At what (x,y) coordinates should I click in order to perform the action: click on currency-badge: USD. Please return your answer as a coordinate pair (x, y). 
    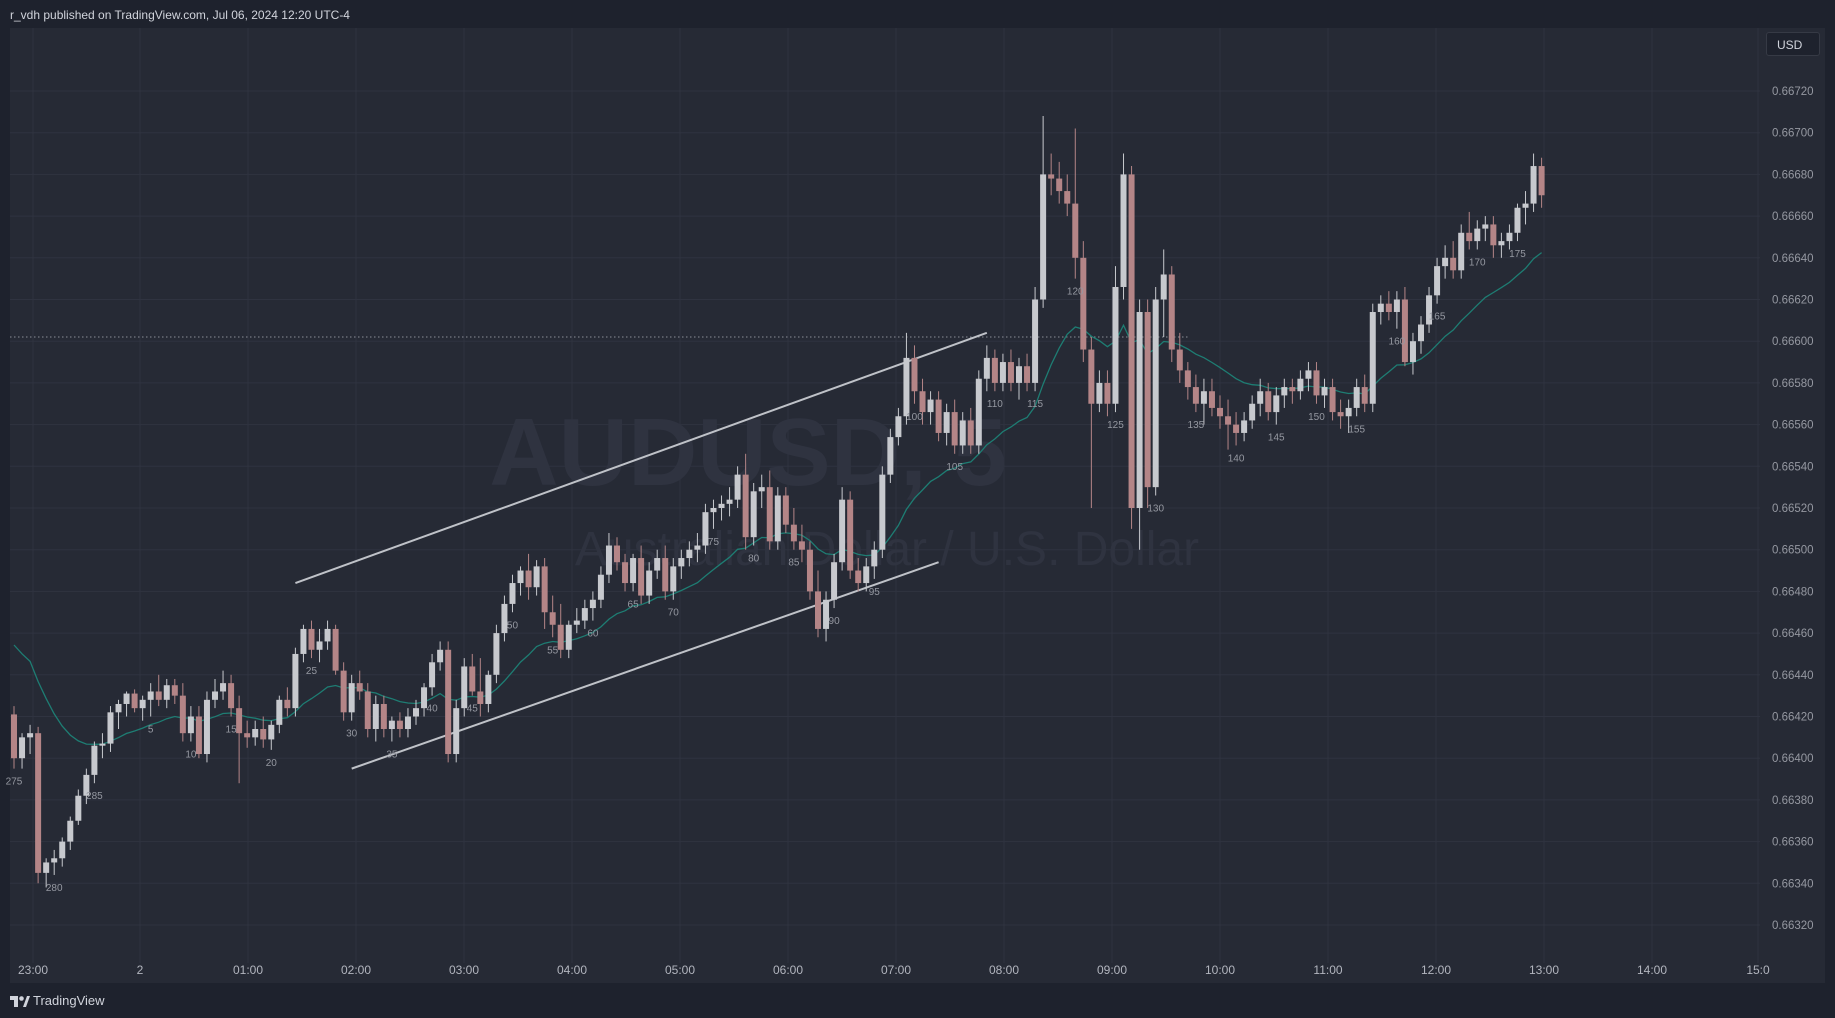
    Looking at the image, I should click on (1793, 44).